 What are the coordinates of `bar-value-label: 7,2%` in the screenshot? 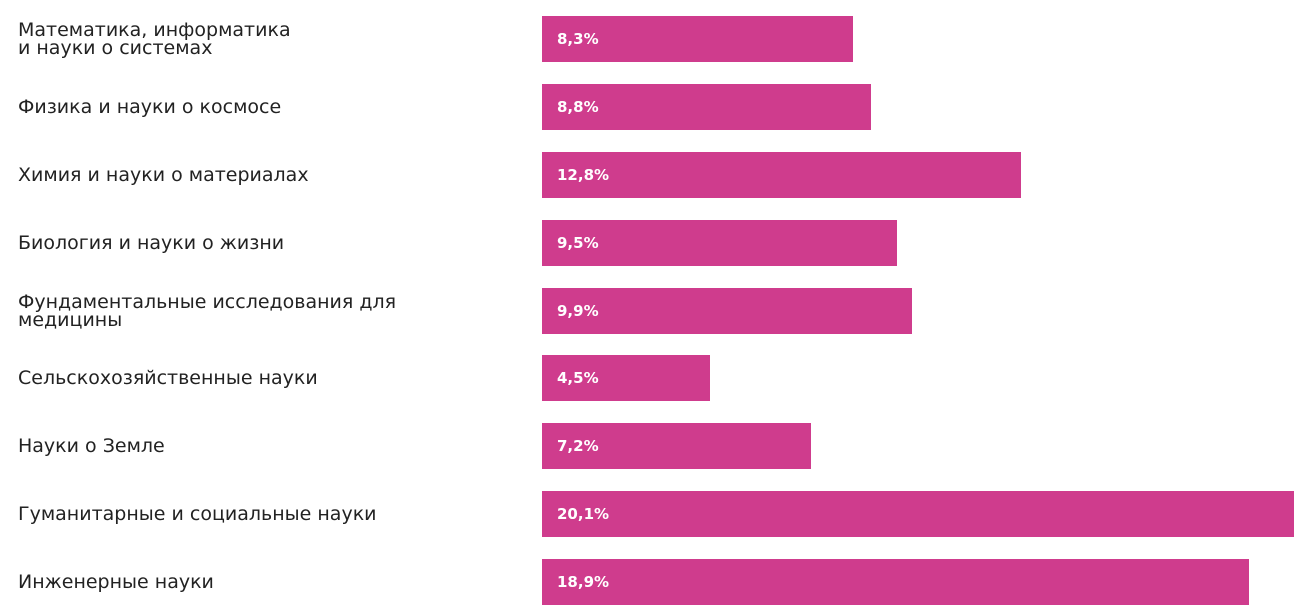 It's located at (578, 446).